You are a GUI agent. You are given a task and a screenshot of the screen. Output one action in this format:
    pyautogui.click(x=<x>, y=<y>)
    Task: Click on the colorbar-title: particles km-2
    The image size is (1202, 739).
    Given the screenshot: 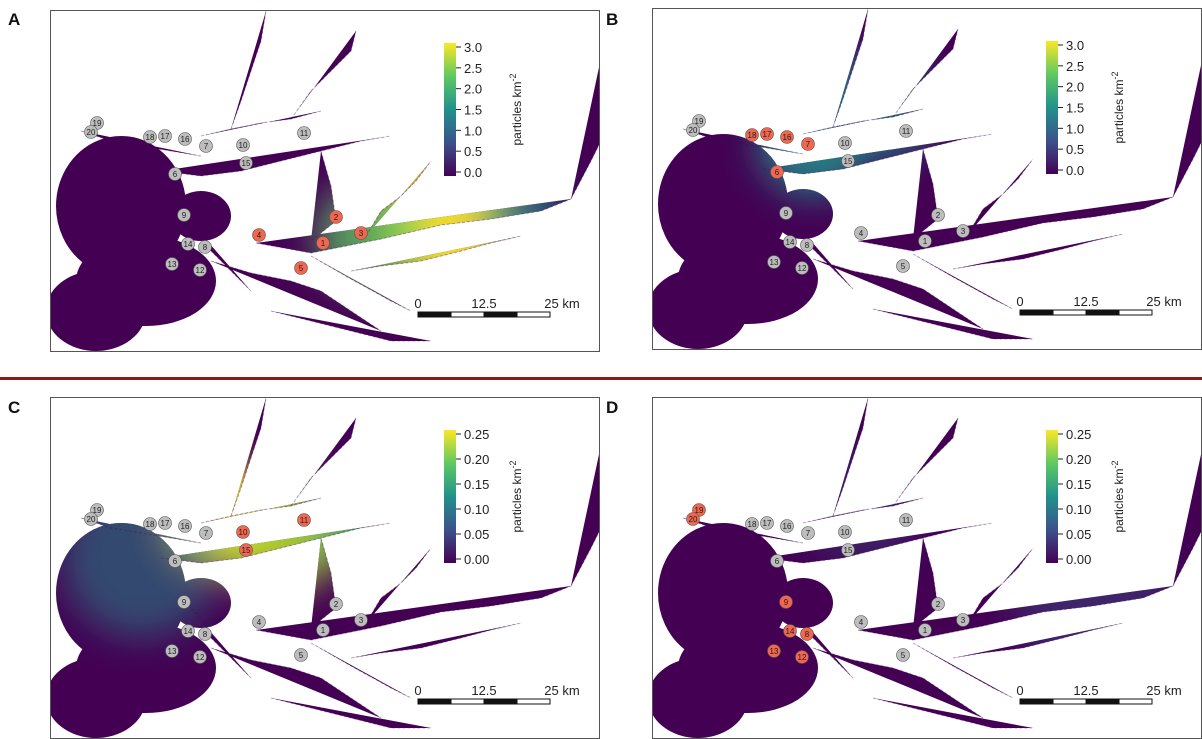 What is the action you would take?
    pyautogui.click(x=1118, y=496)
    